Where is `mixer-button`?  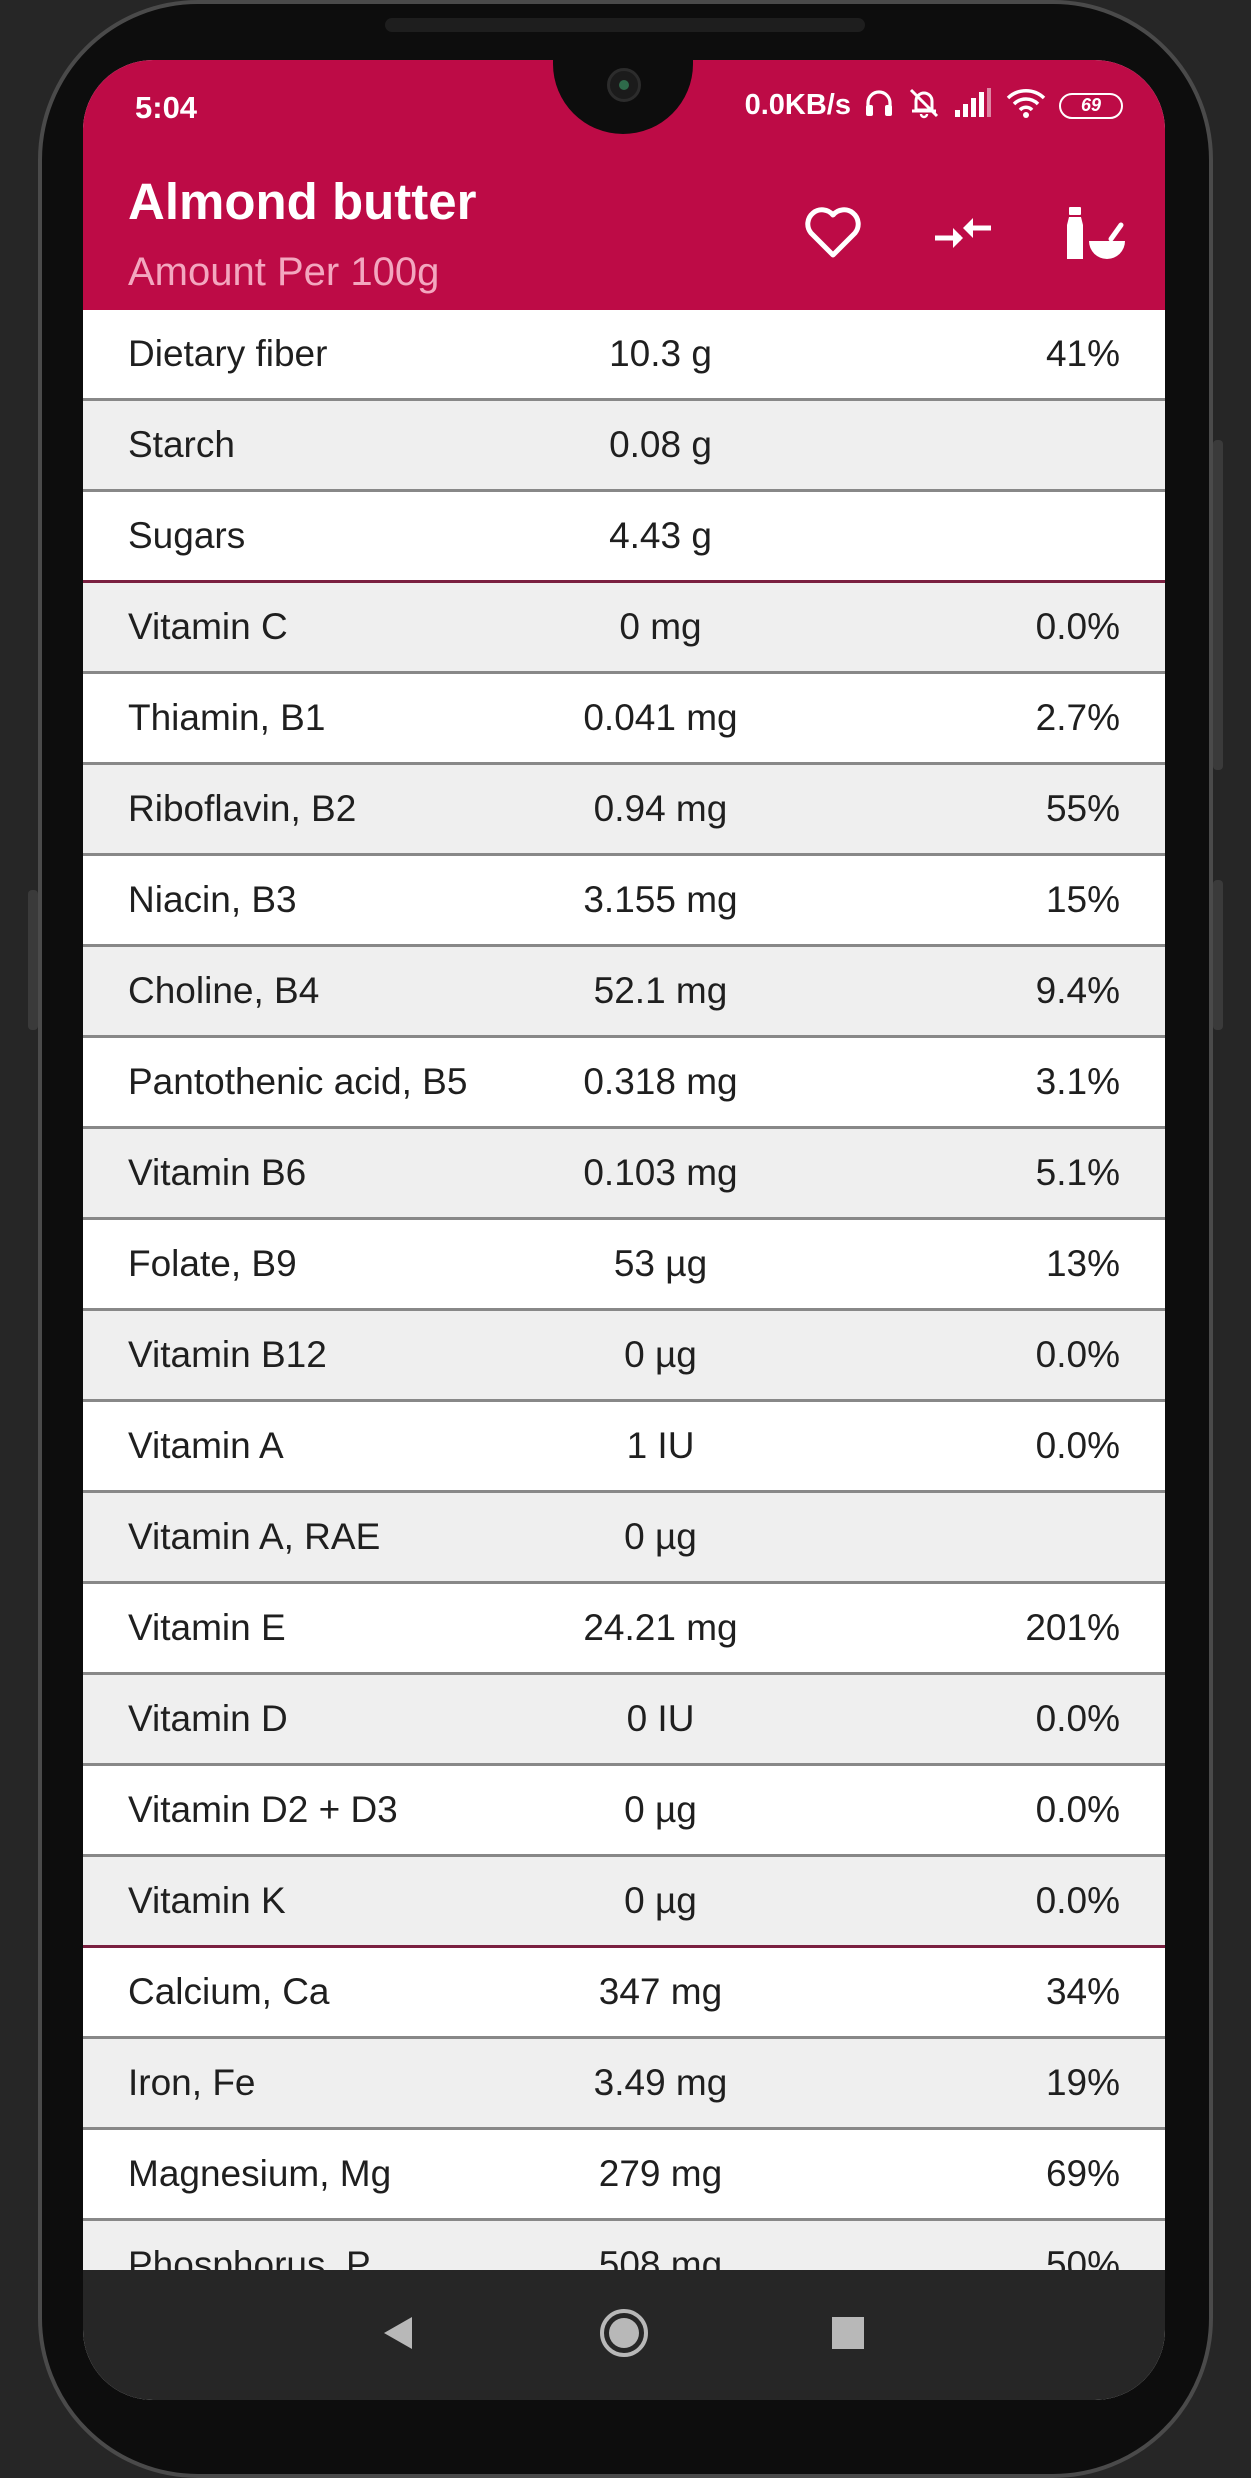
mixer-button is located at coordinates (1095, 233).